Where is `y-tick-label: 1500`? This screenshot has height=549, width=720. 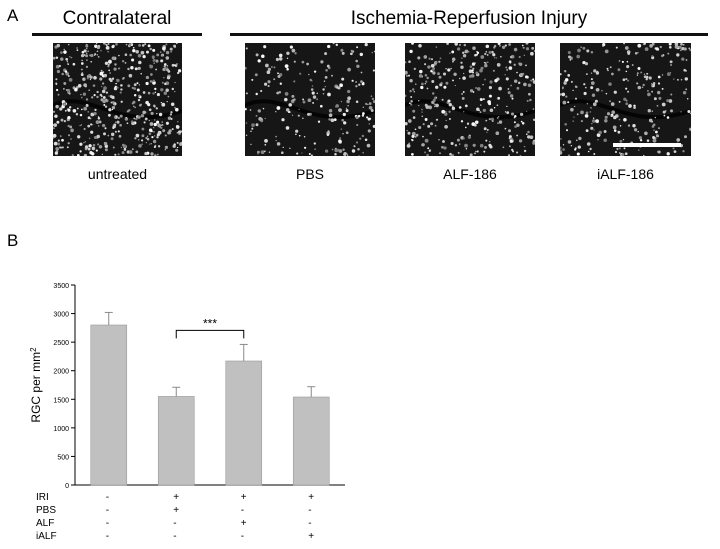 y-tick-label: 1500 is located at coordinates (61, 400).